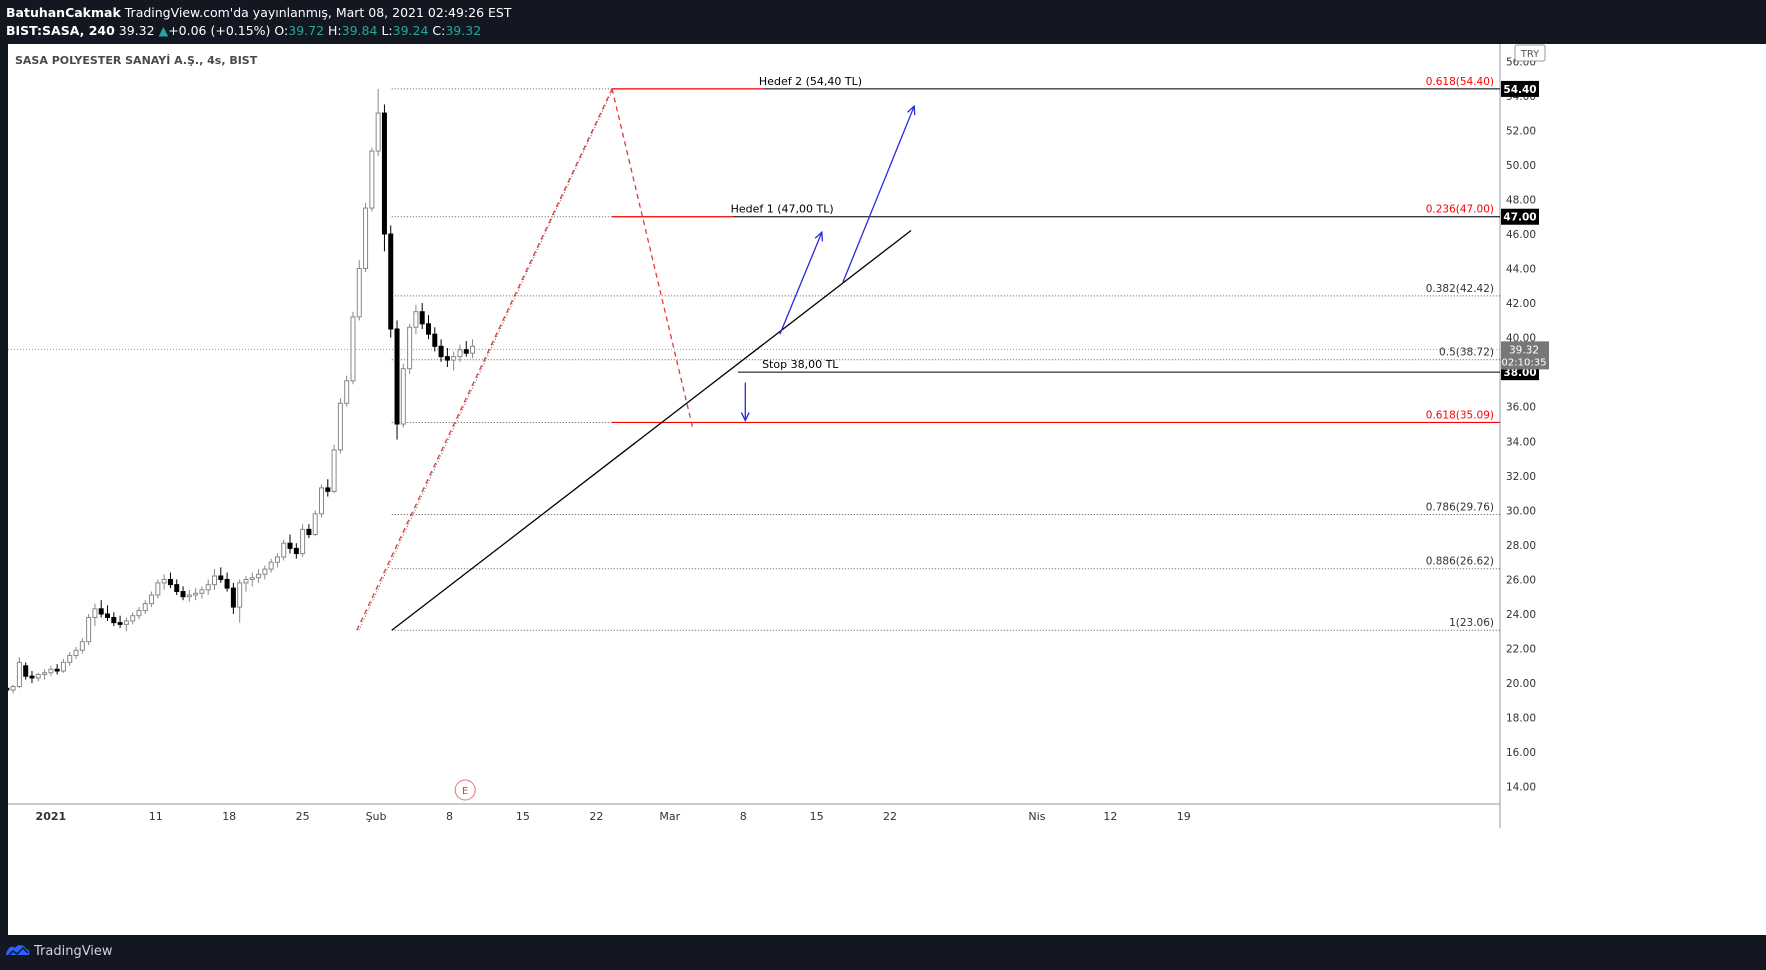  I want to click on price-badge-label: 47.00, so click(1519, 218).